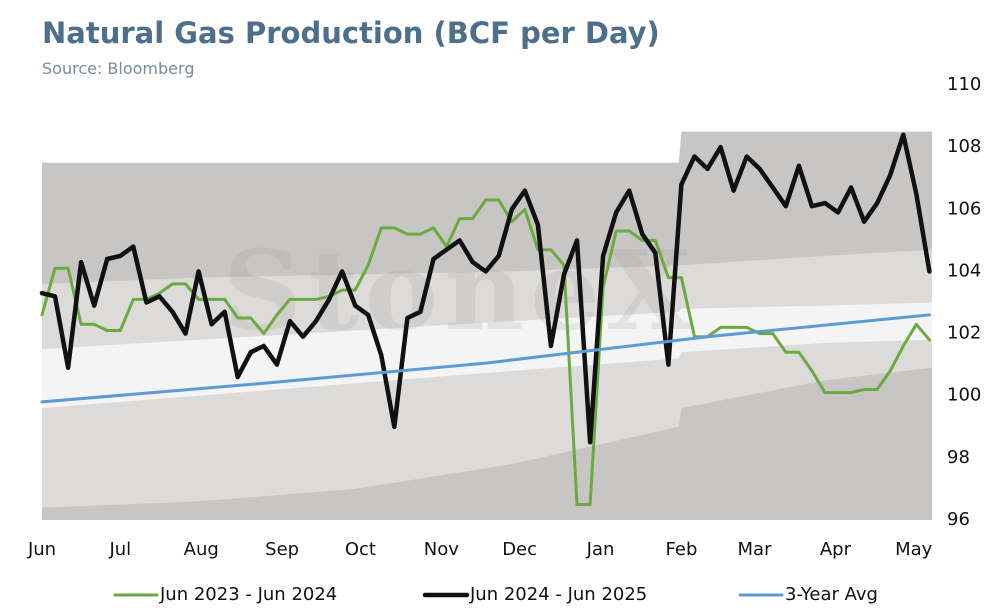 The image size is (994, 614). Describe the element at coordinates (41, 549) in the screenshot. I see `x-tick-label: Jun` at that location.